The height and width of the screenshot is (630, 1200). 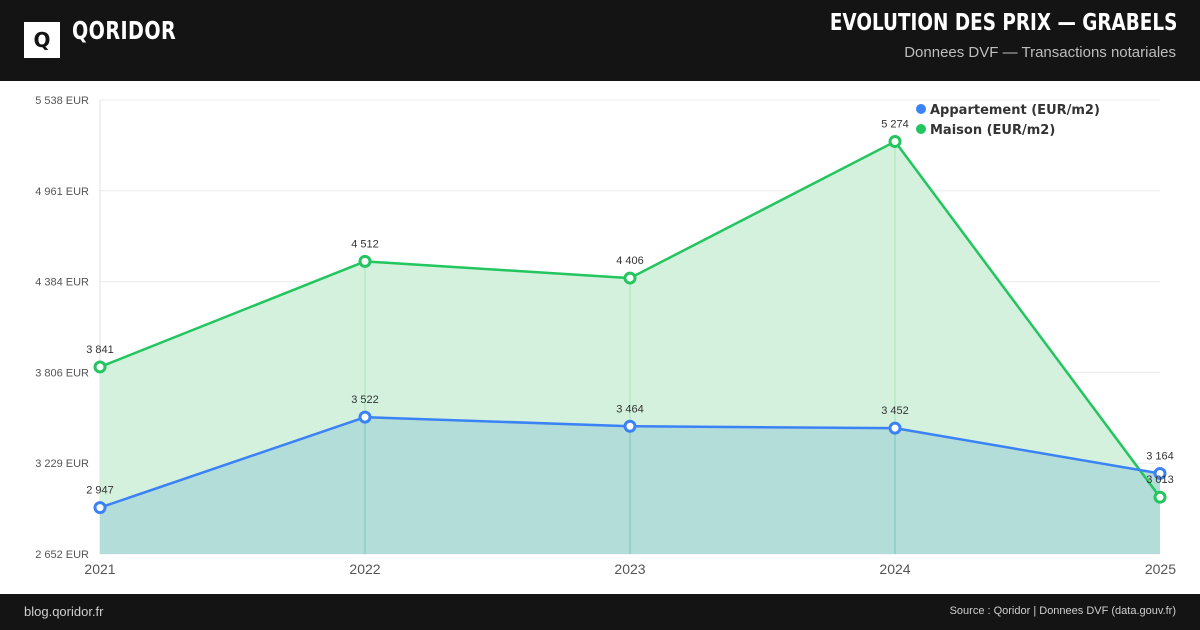 What do you see at coordinates (364, 569) in the screenshot?
I see `x-tick-label: 2022` at bounding box center [364, 569].